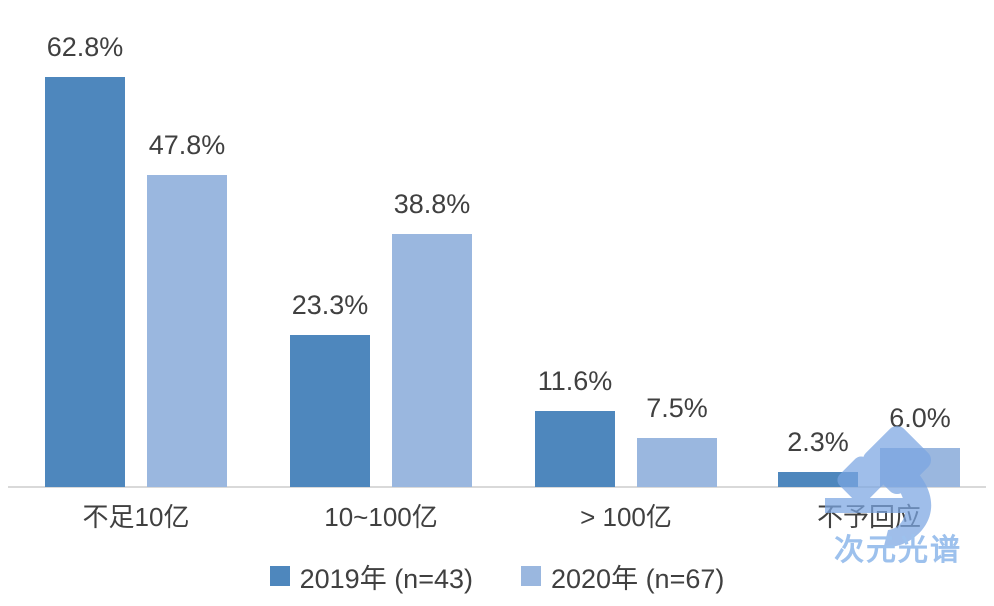 This screenshot has width=994, height=606. Describe the element at coordinates (330, 304) in the screenshot. I see `bar-value-label: 23.3%` at that location.